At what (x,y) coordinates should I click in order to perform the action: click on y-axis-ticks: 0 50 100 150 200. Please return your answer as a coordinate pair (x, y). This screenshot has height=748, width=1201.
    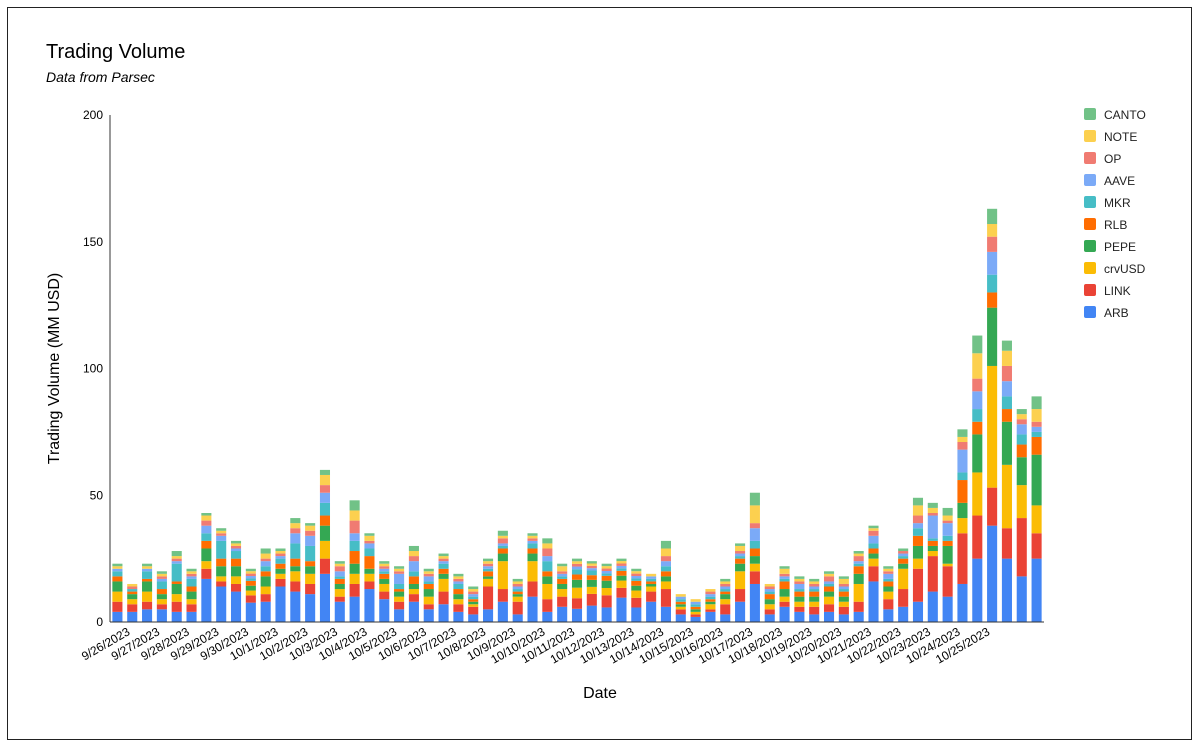
    Looking at the image, I should click on (93, 368).